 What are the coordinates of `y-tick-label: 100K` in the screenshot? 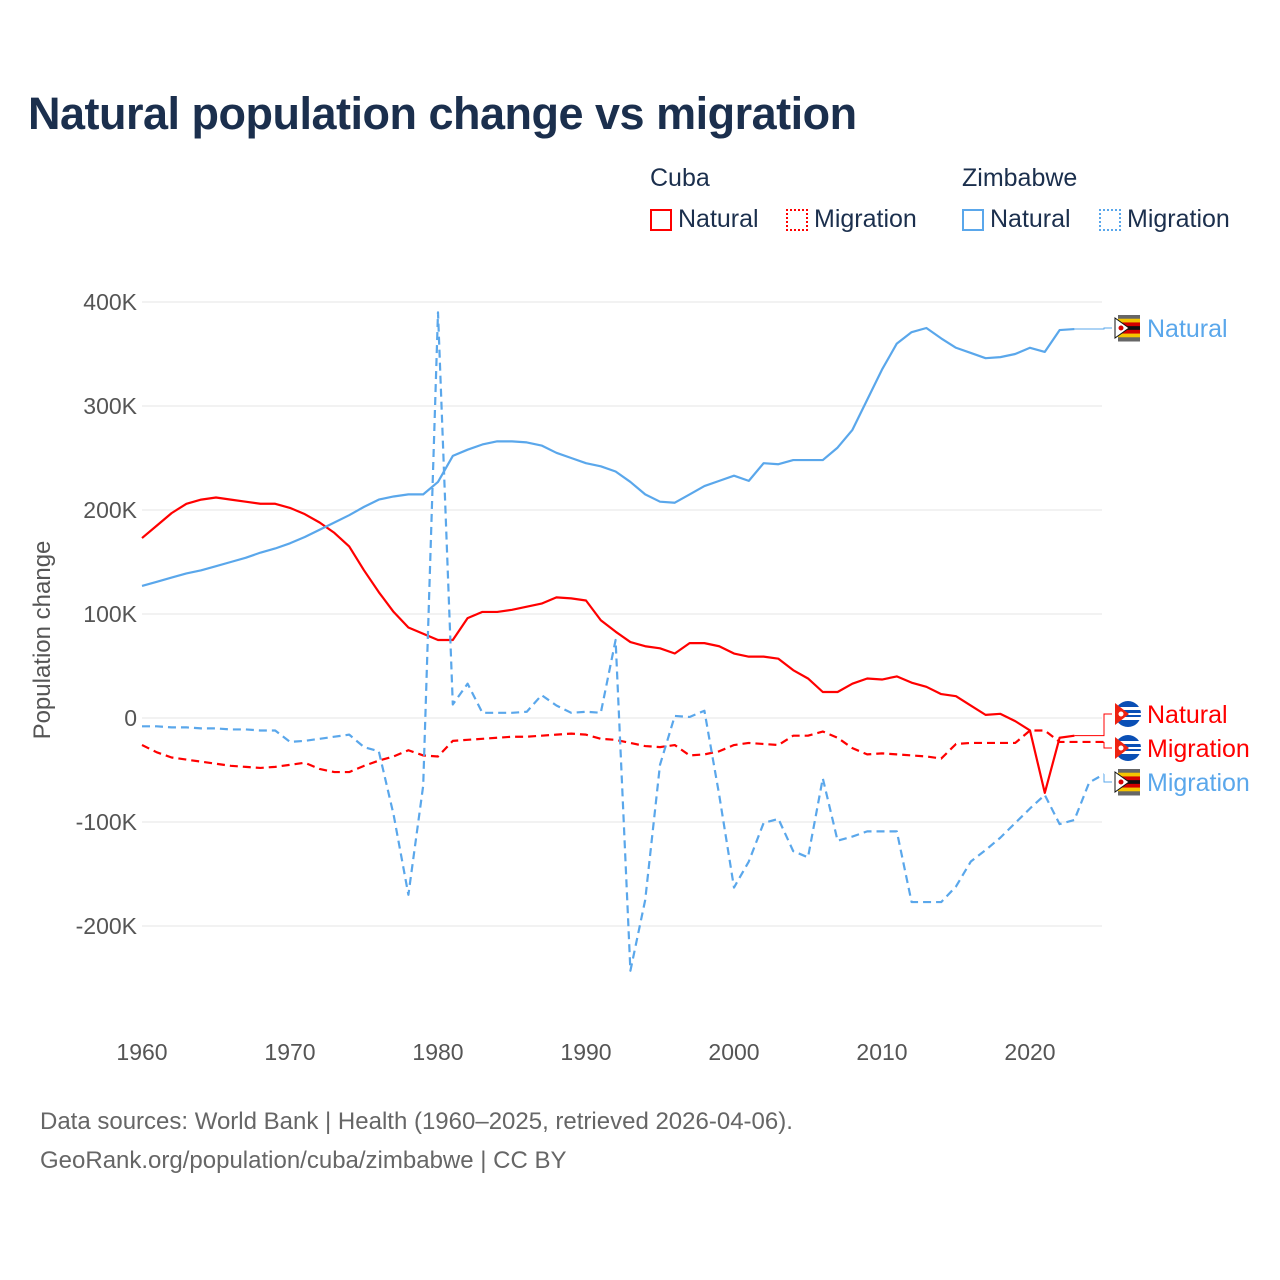 It's located at (110, 614).